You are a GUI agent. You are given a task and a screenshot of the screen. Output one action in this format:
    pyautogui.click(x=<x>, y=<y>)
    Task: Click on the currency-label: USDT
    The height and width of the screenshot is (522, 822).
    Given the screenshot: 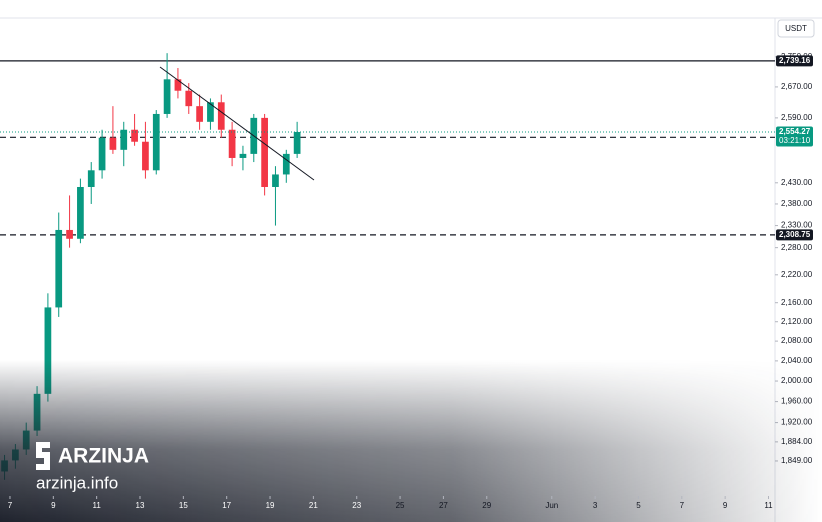 What is the action you would take?
    pyautogui.click(x=796, y=28)
    